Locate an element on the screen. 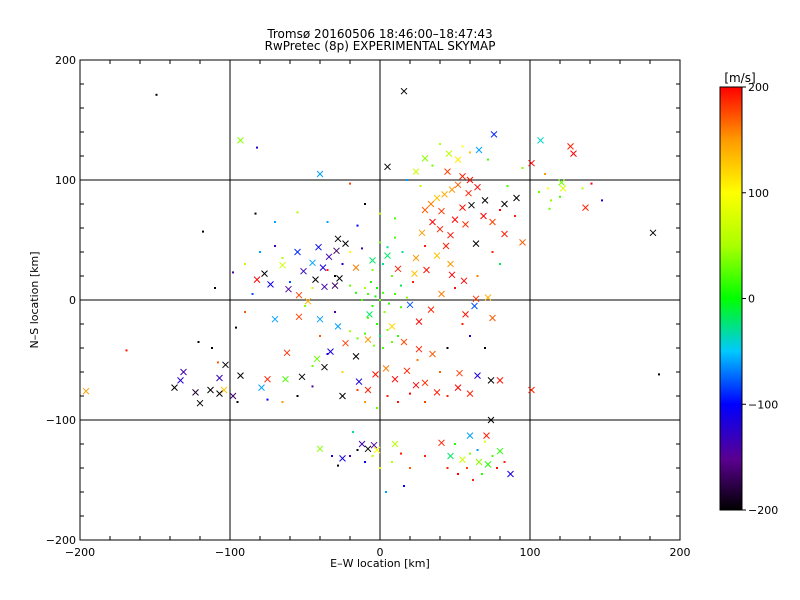  colorbar-title: [m/s] is located at coordinates (739, 78).